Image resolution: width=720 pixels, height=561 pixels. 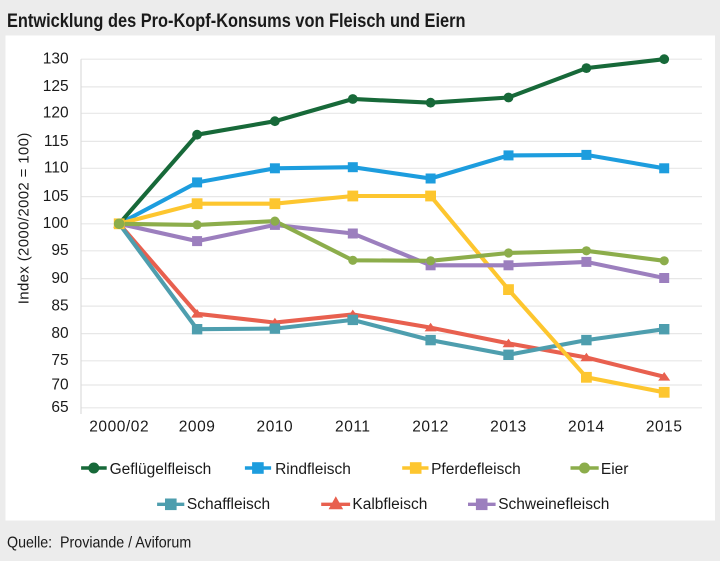 I want to click on svg-text: 115, so click(x=56, y=141).